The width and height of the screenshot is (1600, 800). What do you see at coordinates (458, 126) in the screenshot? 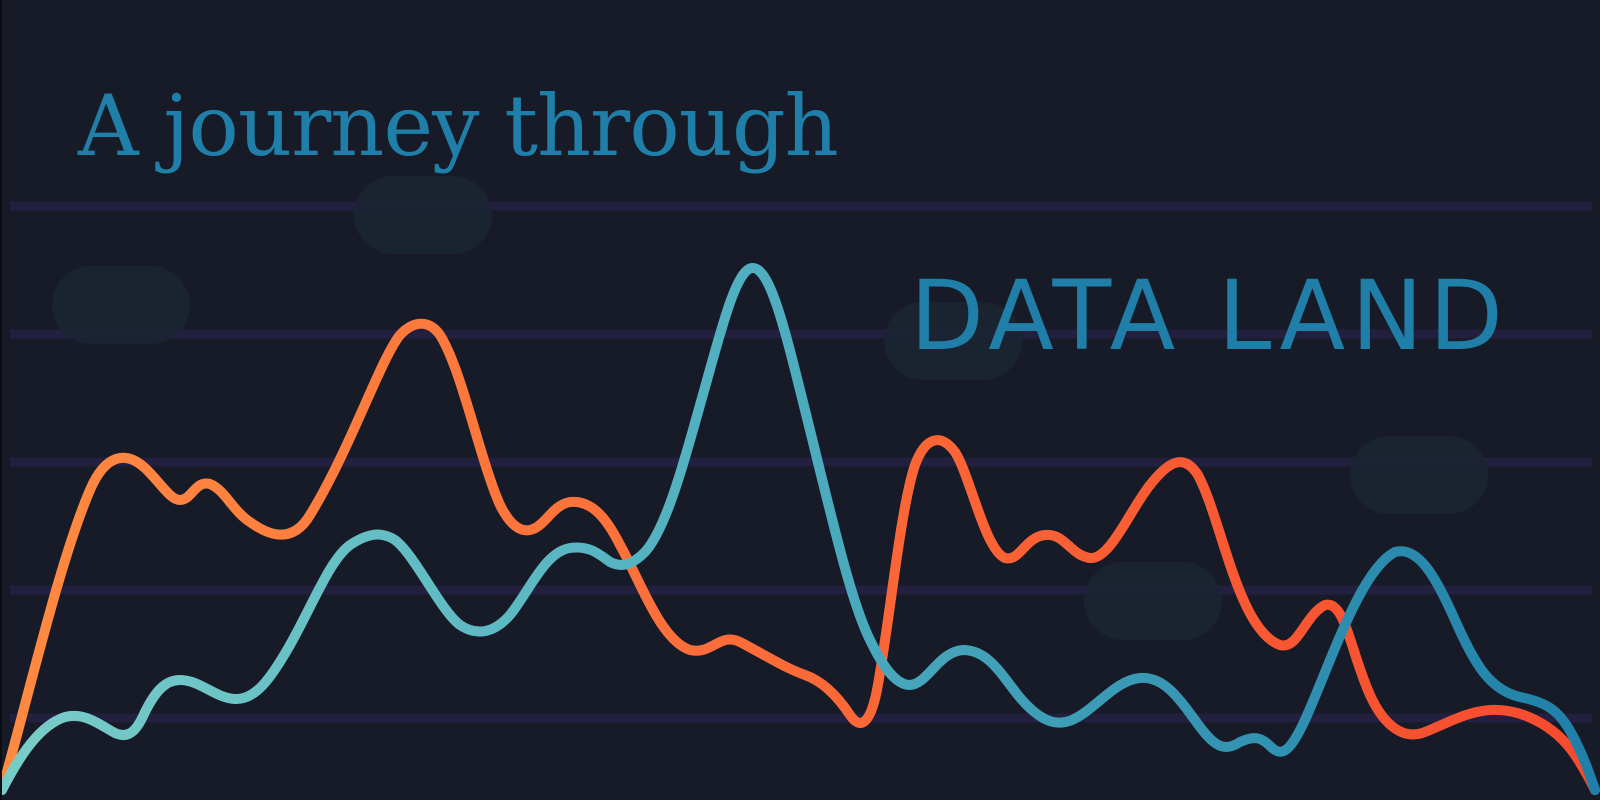
I see `heading-line-1: A journey through` at bounding box center [458, 126].